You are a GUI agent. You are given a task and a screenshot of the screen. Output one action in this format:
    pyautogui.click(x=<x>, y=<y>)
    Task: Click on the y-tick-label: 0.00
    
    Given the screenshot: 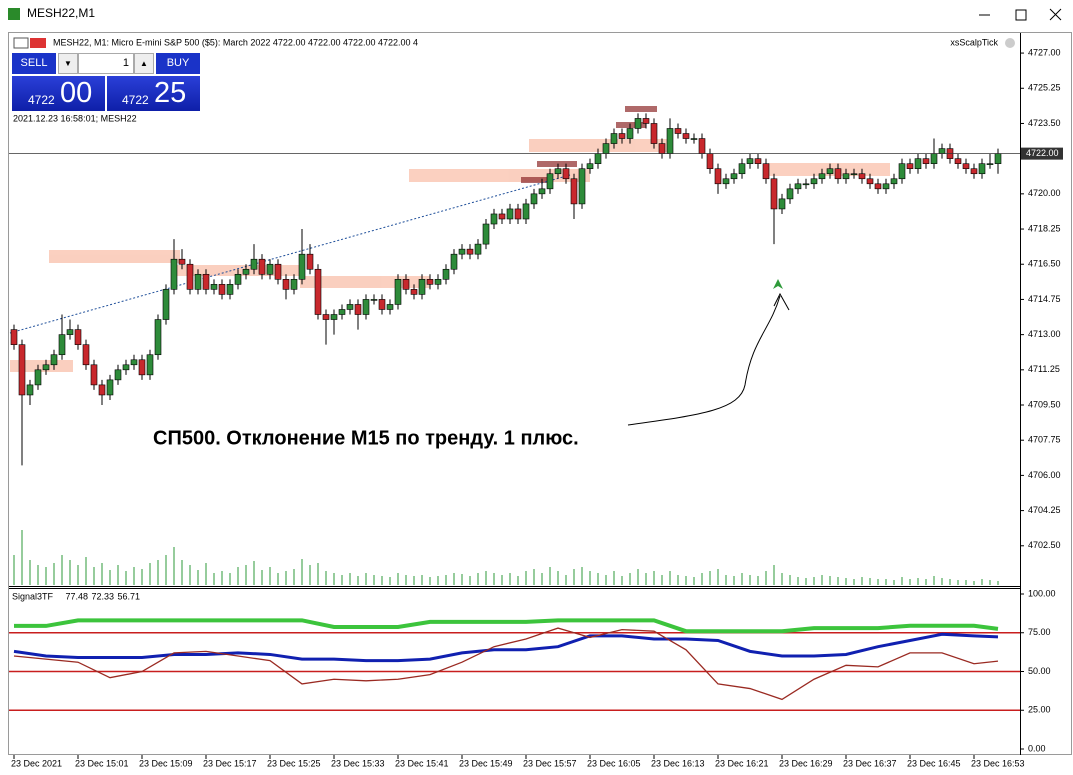 What is the action you would take?
    pyautogui.click(x=1037, y=748)
    